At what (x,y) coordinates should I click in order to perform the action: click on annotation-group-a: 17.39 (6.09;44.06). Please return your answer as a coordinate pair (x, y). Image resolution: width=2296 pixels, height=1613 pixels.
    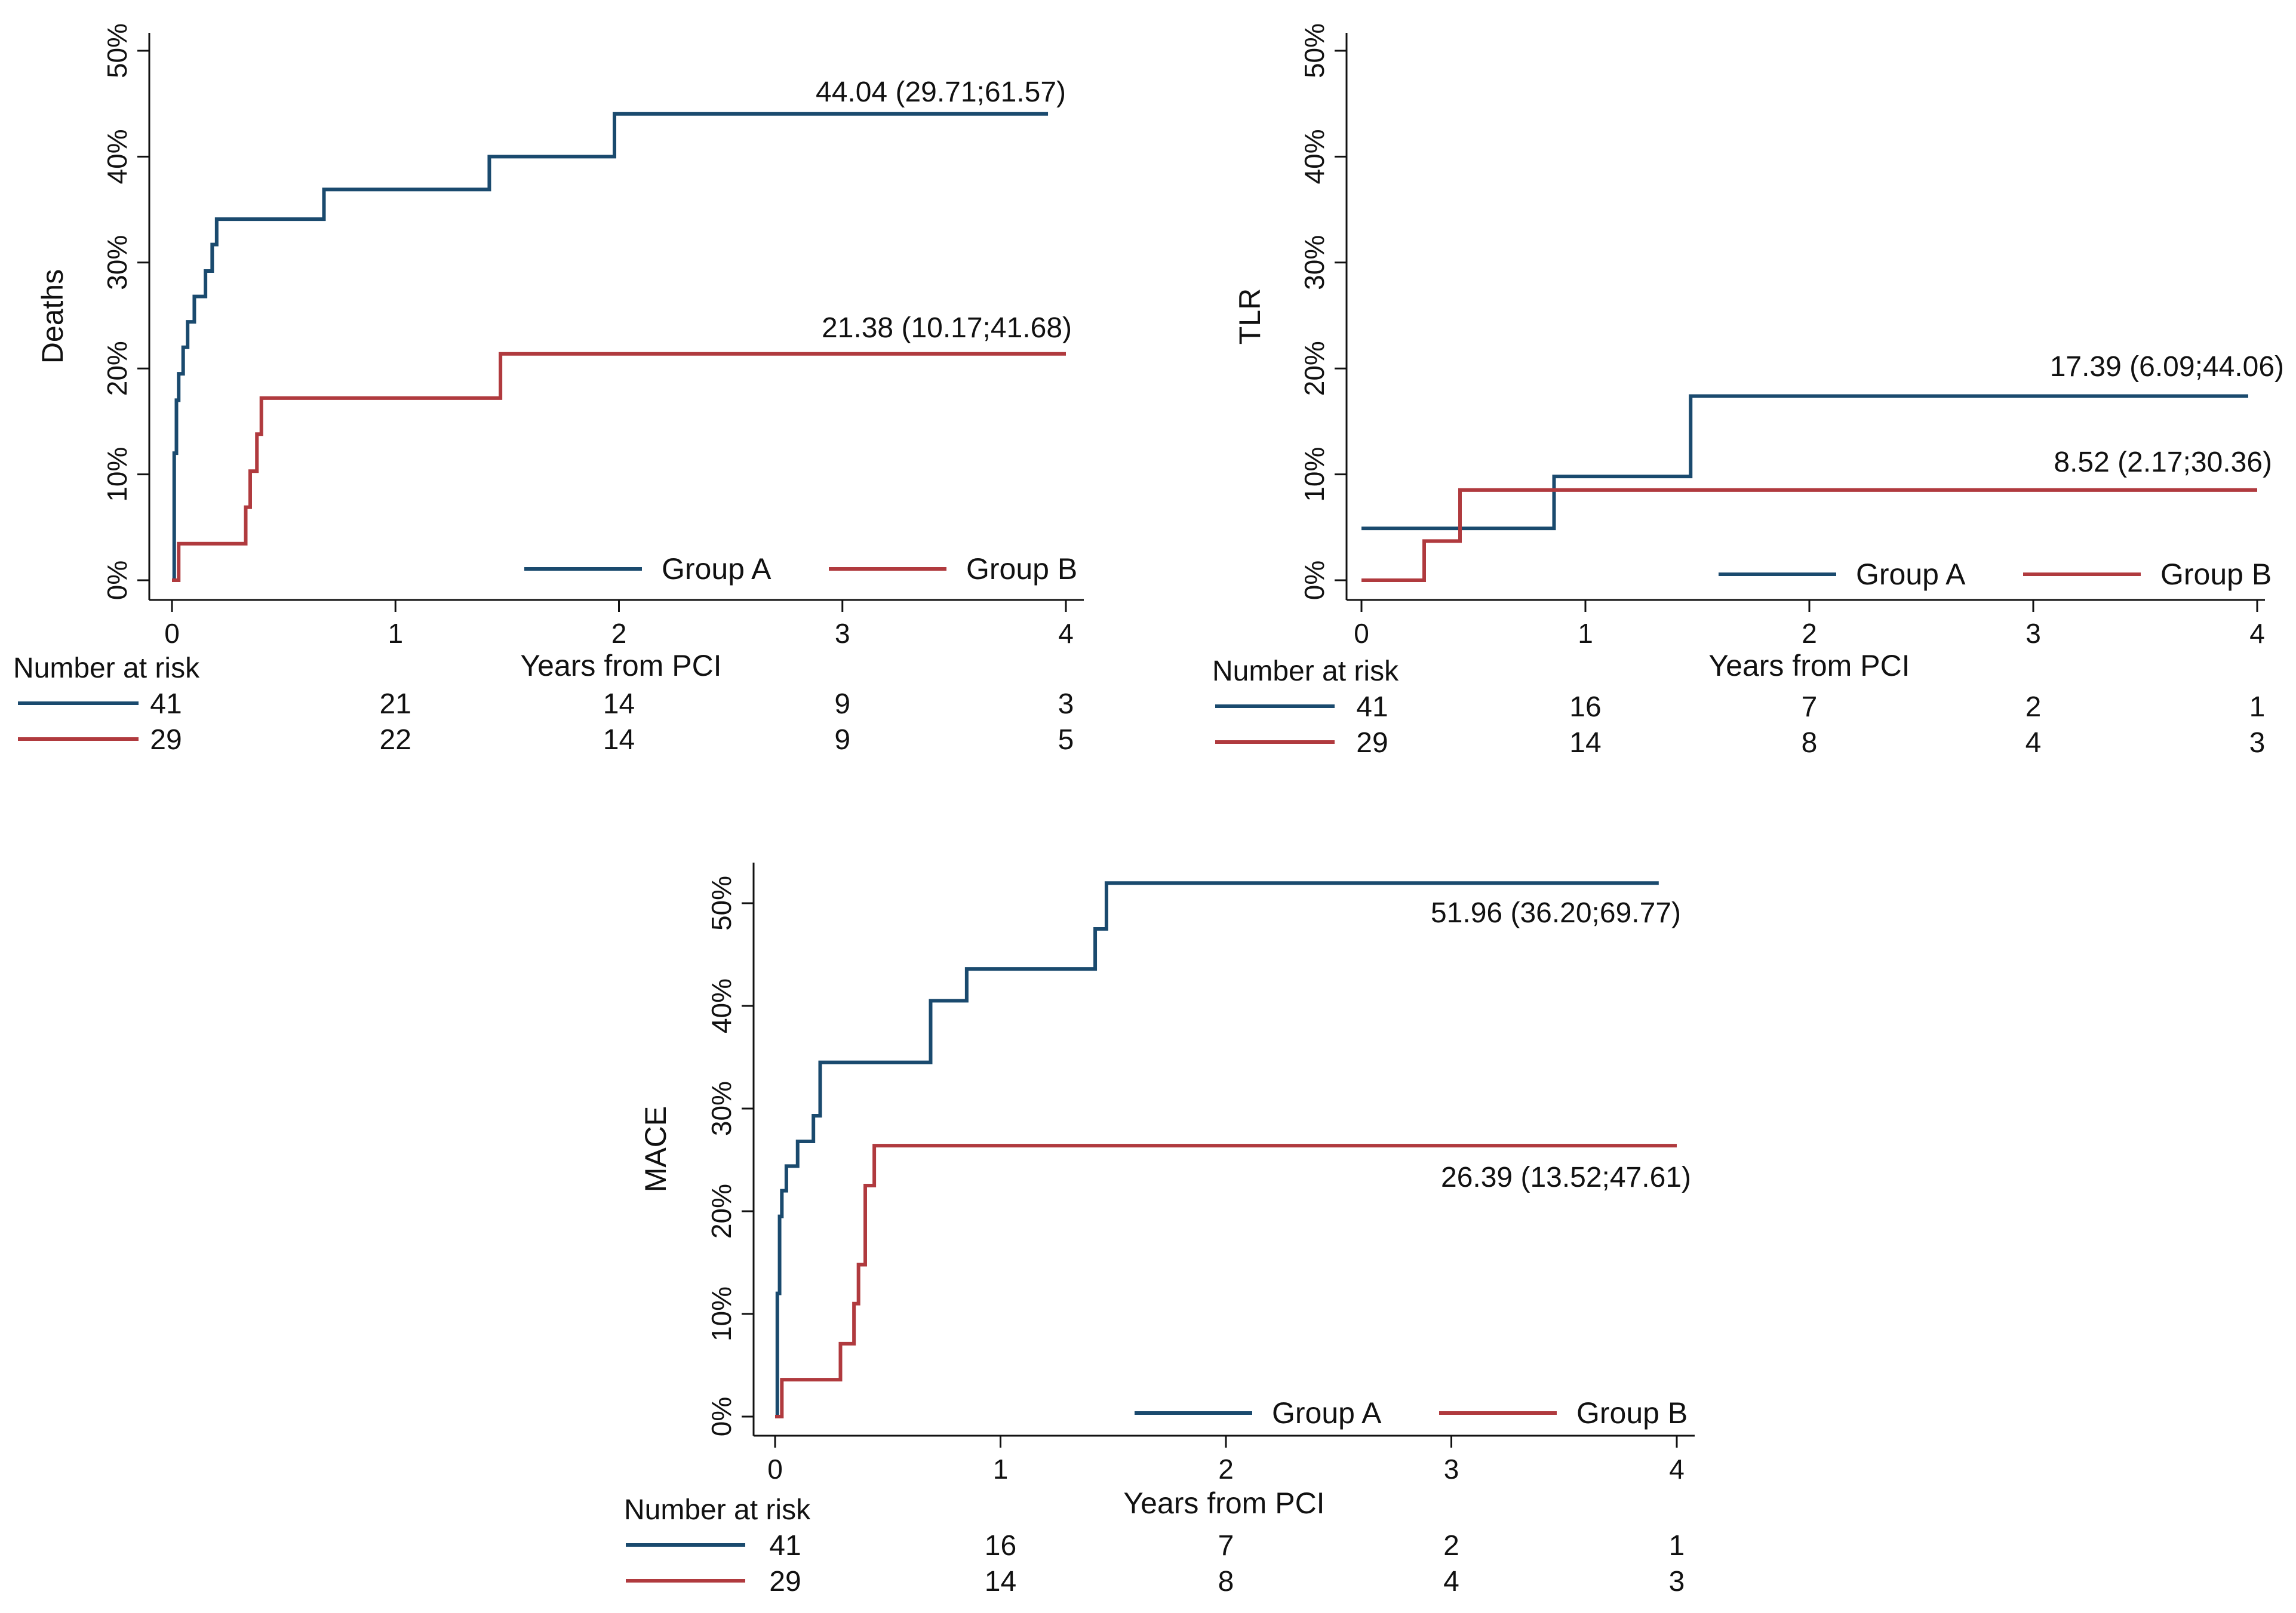
    Looking at the image, I should click on (2167, 367).